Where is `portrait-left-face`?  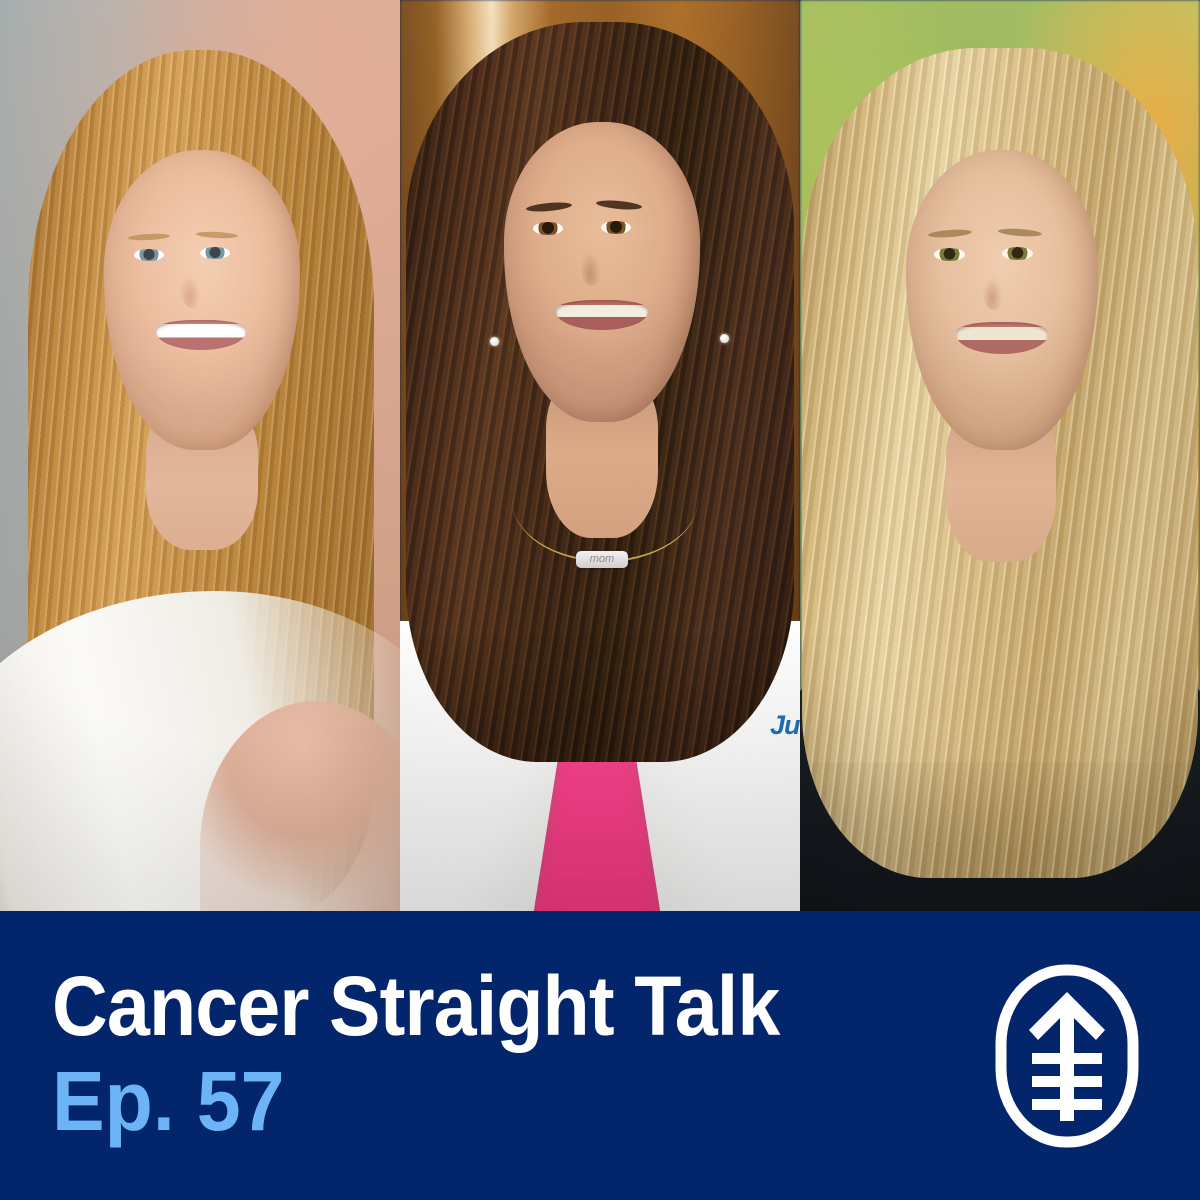
portrait-left-face is located at coordinates (202, 300).